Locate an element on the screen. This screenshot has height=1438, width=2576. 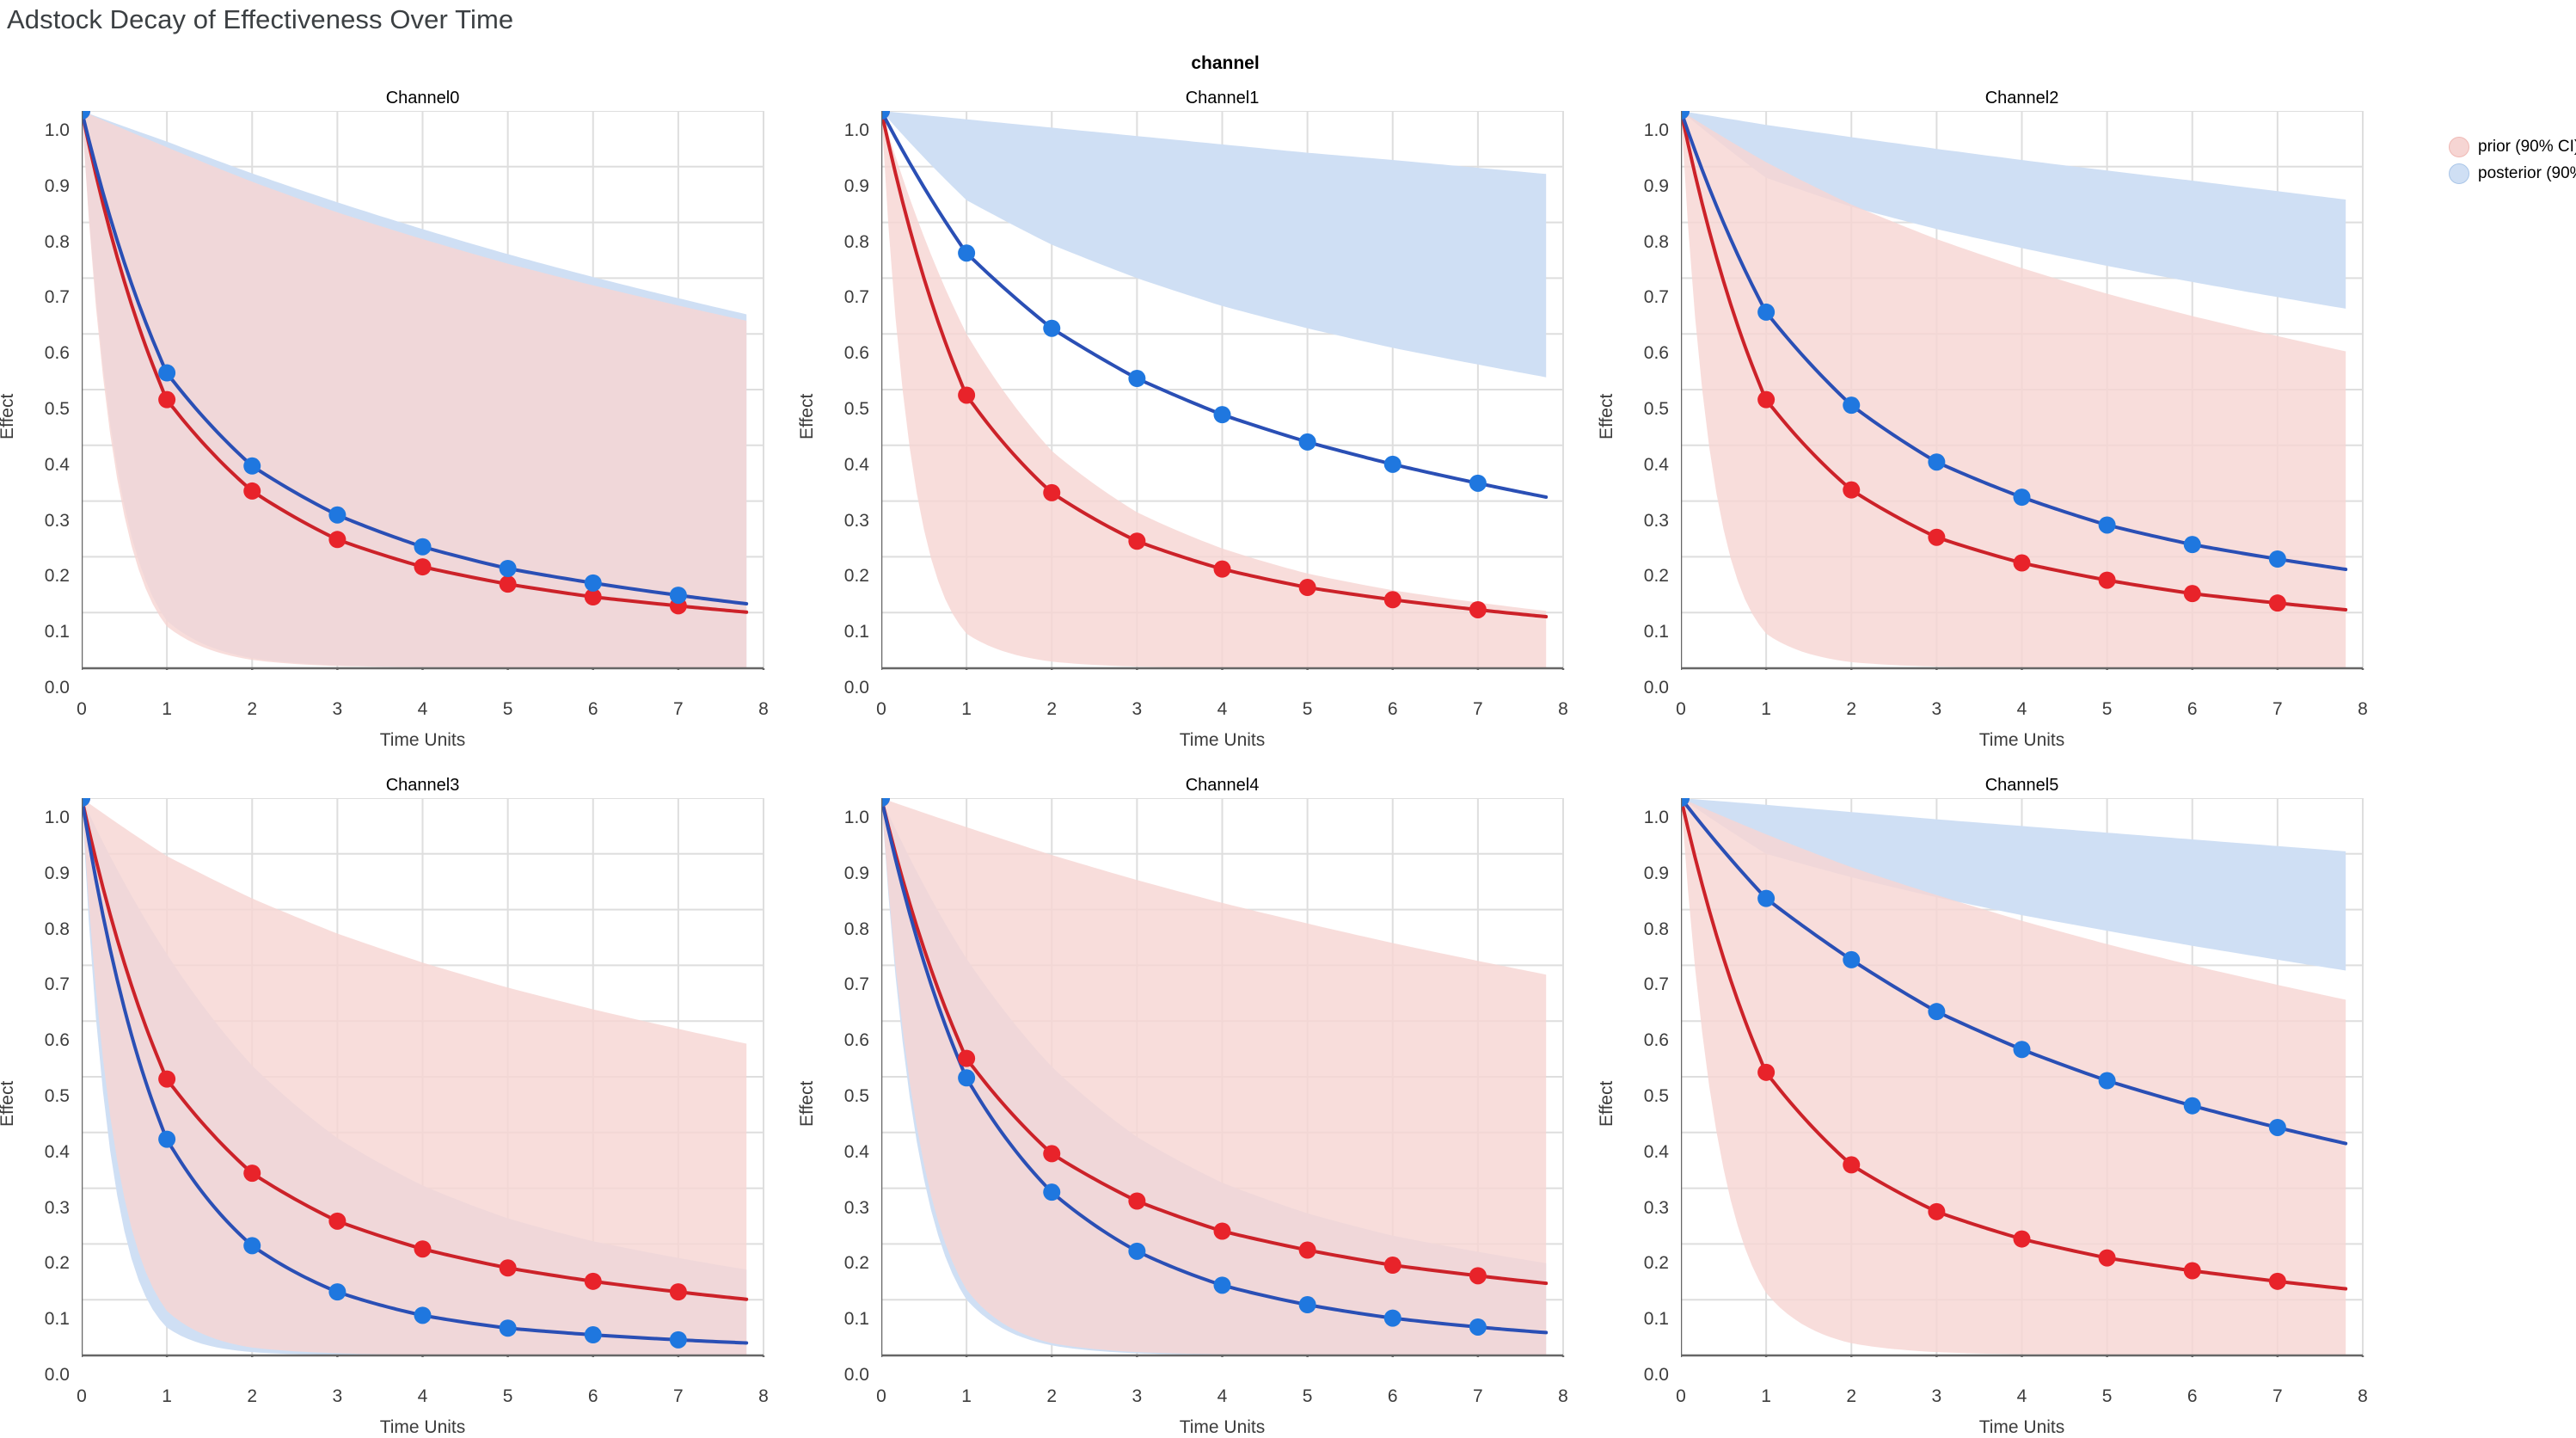
legend: prior (90% CI) posterior (90% CI) is located at coordinates (2512, 160).